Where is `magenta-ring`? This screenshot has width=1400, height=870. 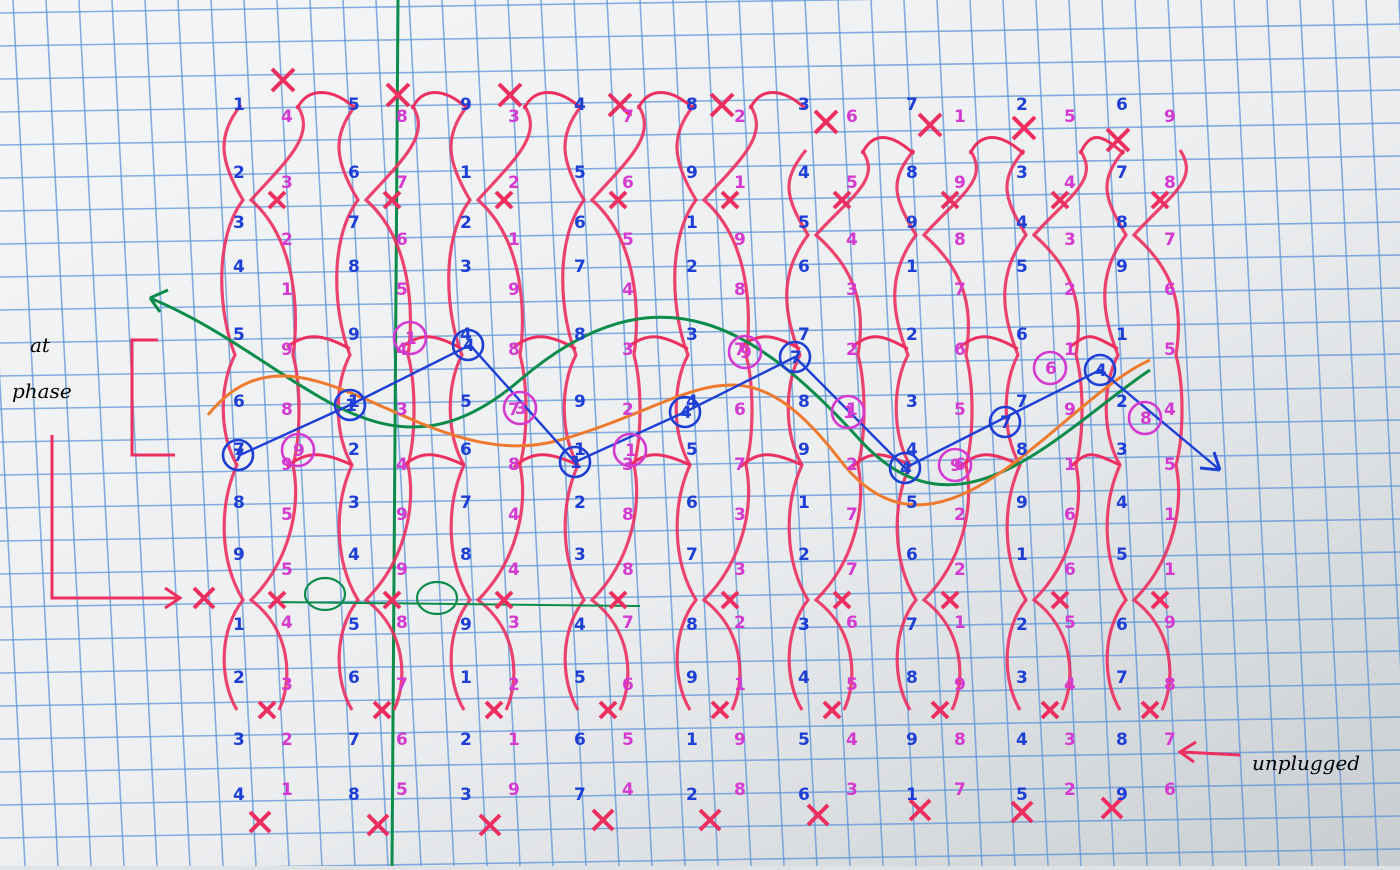
magenta-ring is located at coordinates (848, 412).